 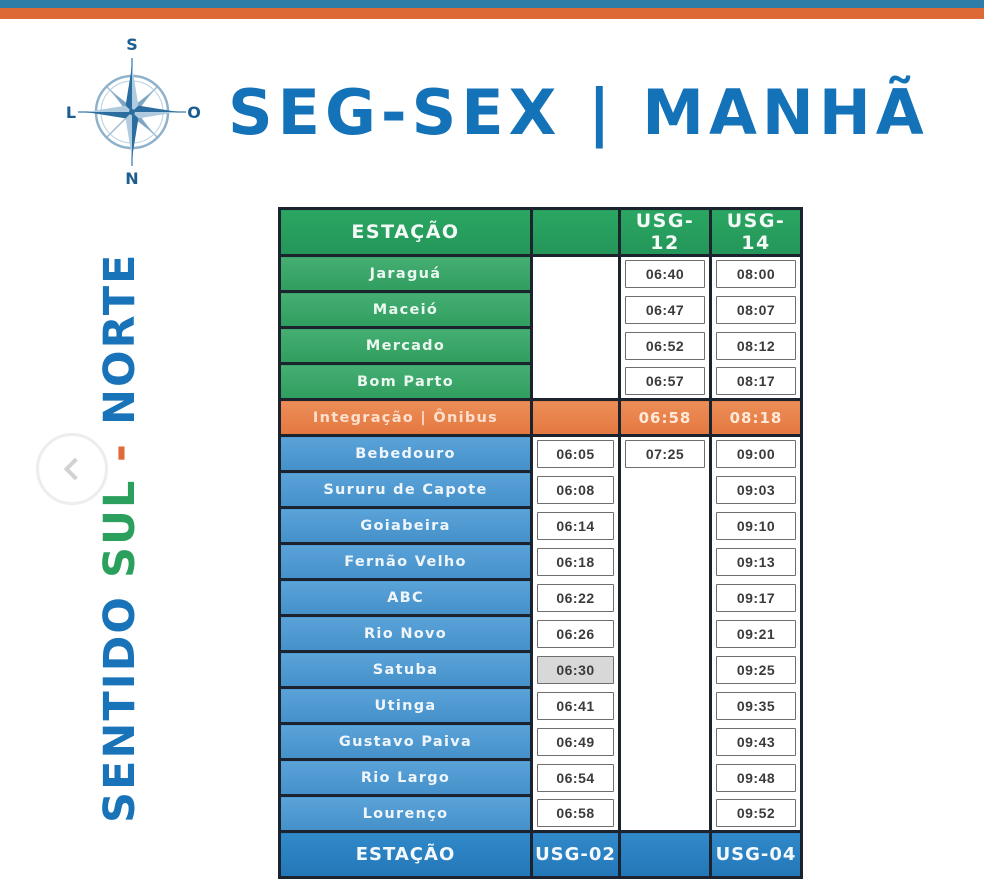 I want to click on table-row: Bebedouro 06:05 07:25 09:00, so click(x=541, y=454).